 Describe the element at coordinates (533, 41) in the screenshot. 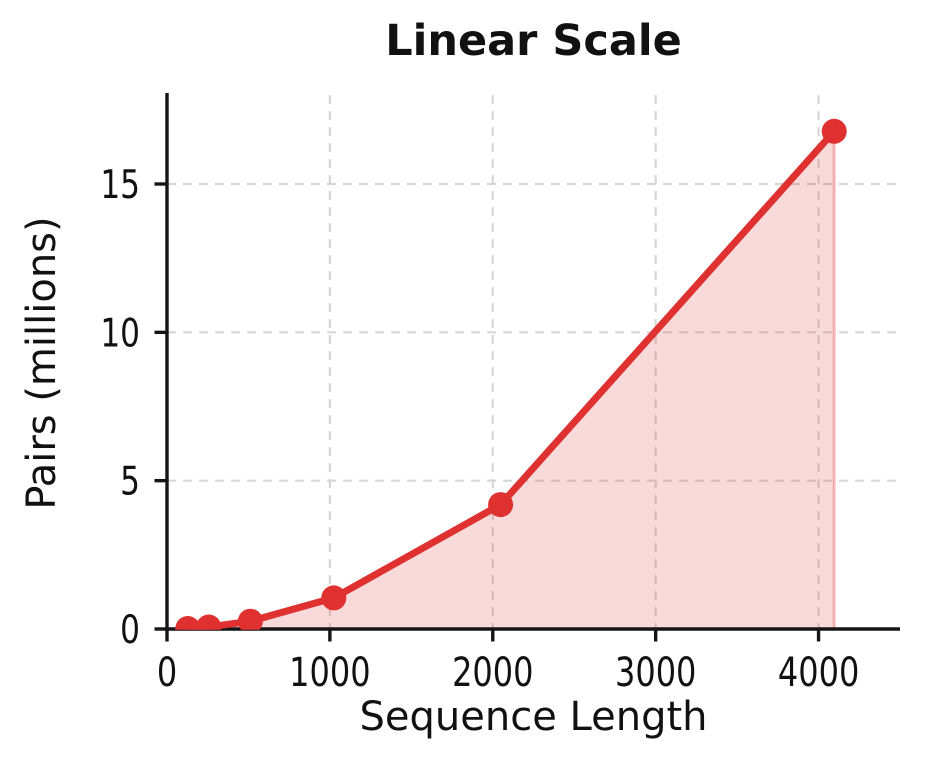

I see `chart-title: Linear Scale` at that location.